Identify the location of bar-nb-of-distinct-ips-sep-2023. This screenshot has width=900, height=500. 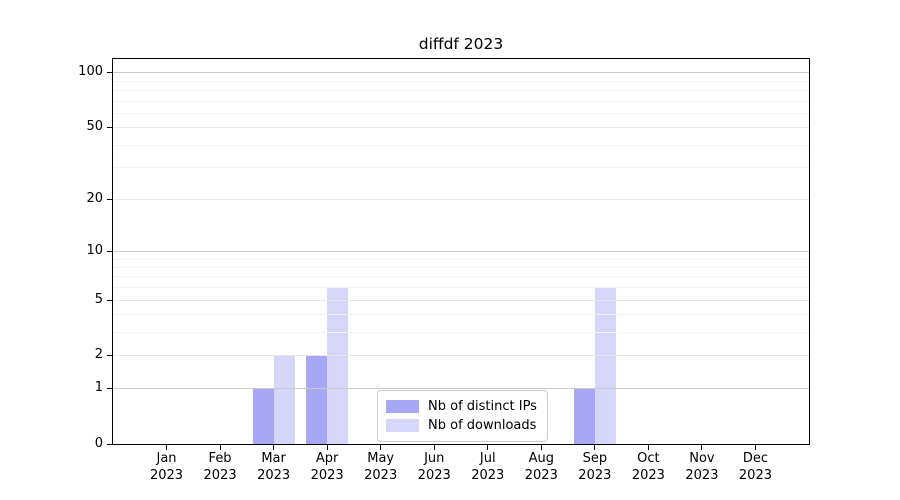
(584, 416).